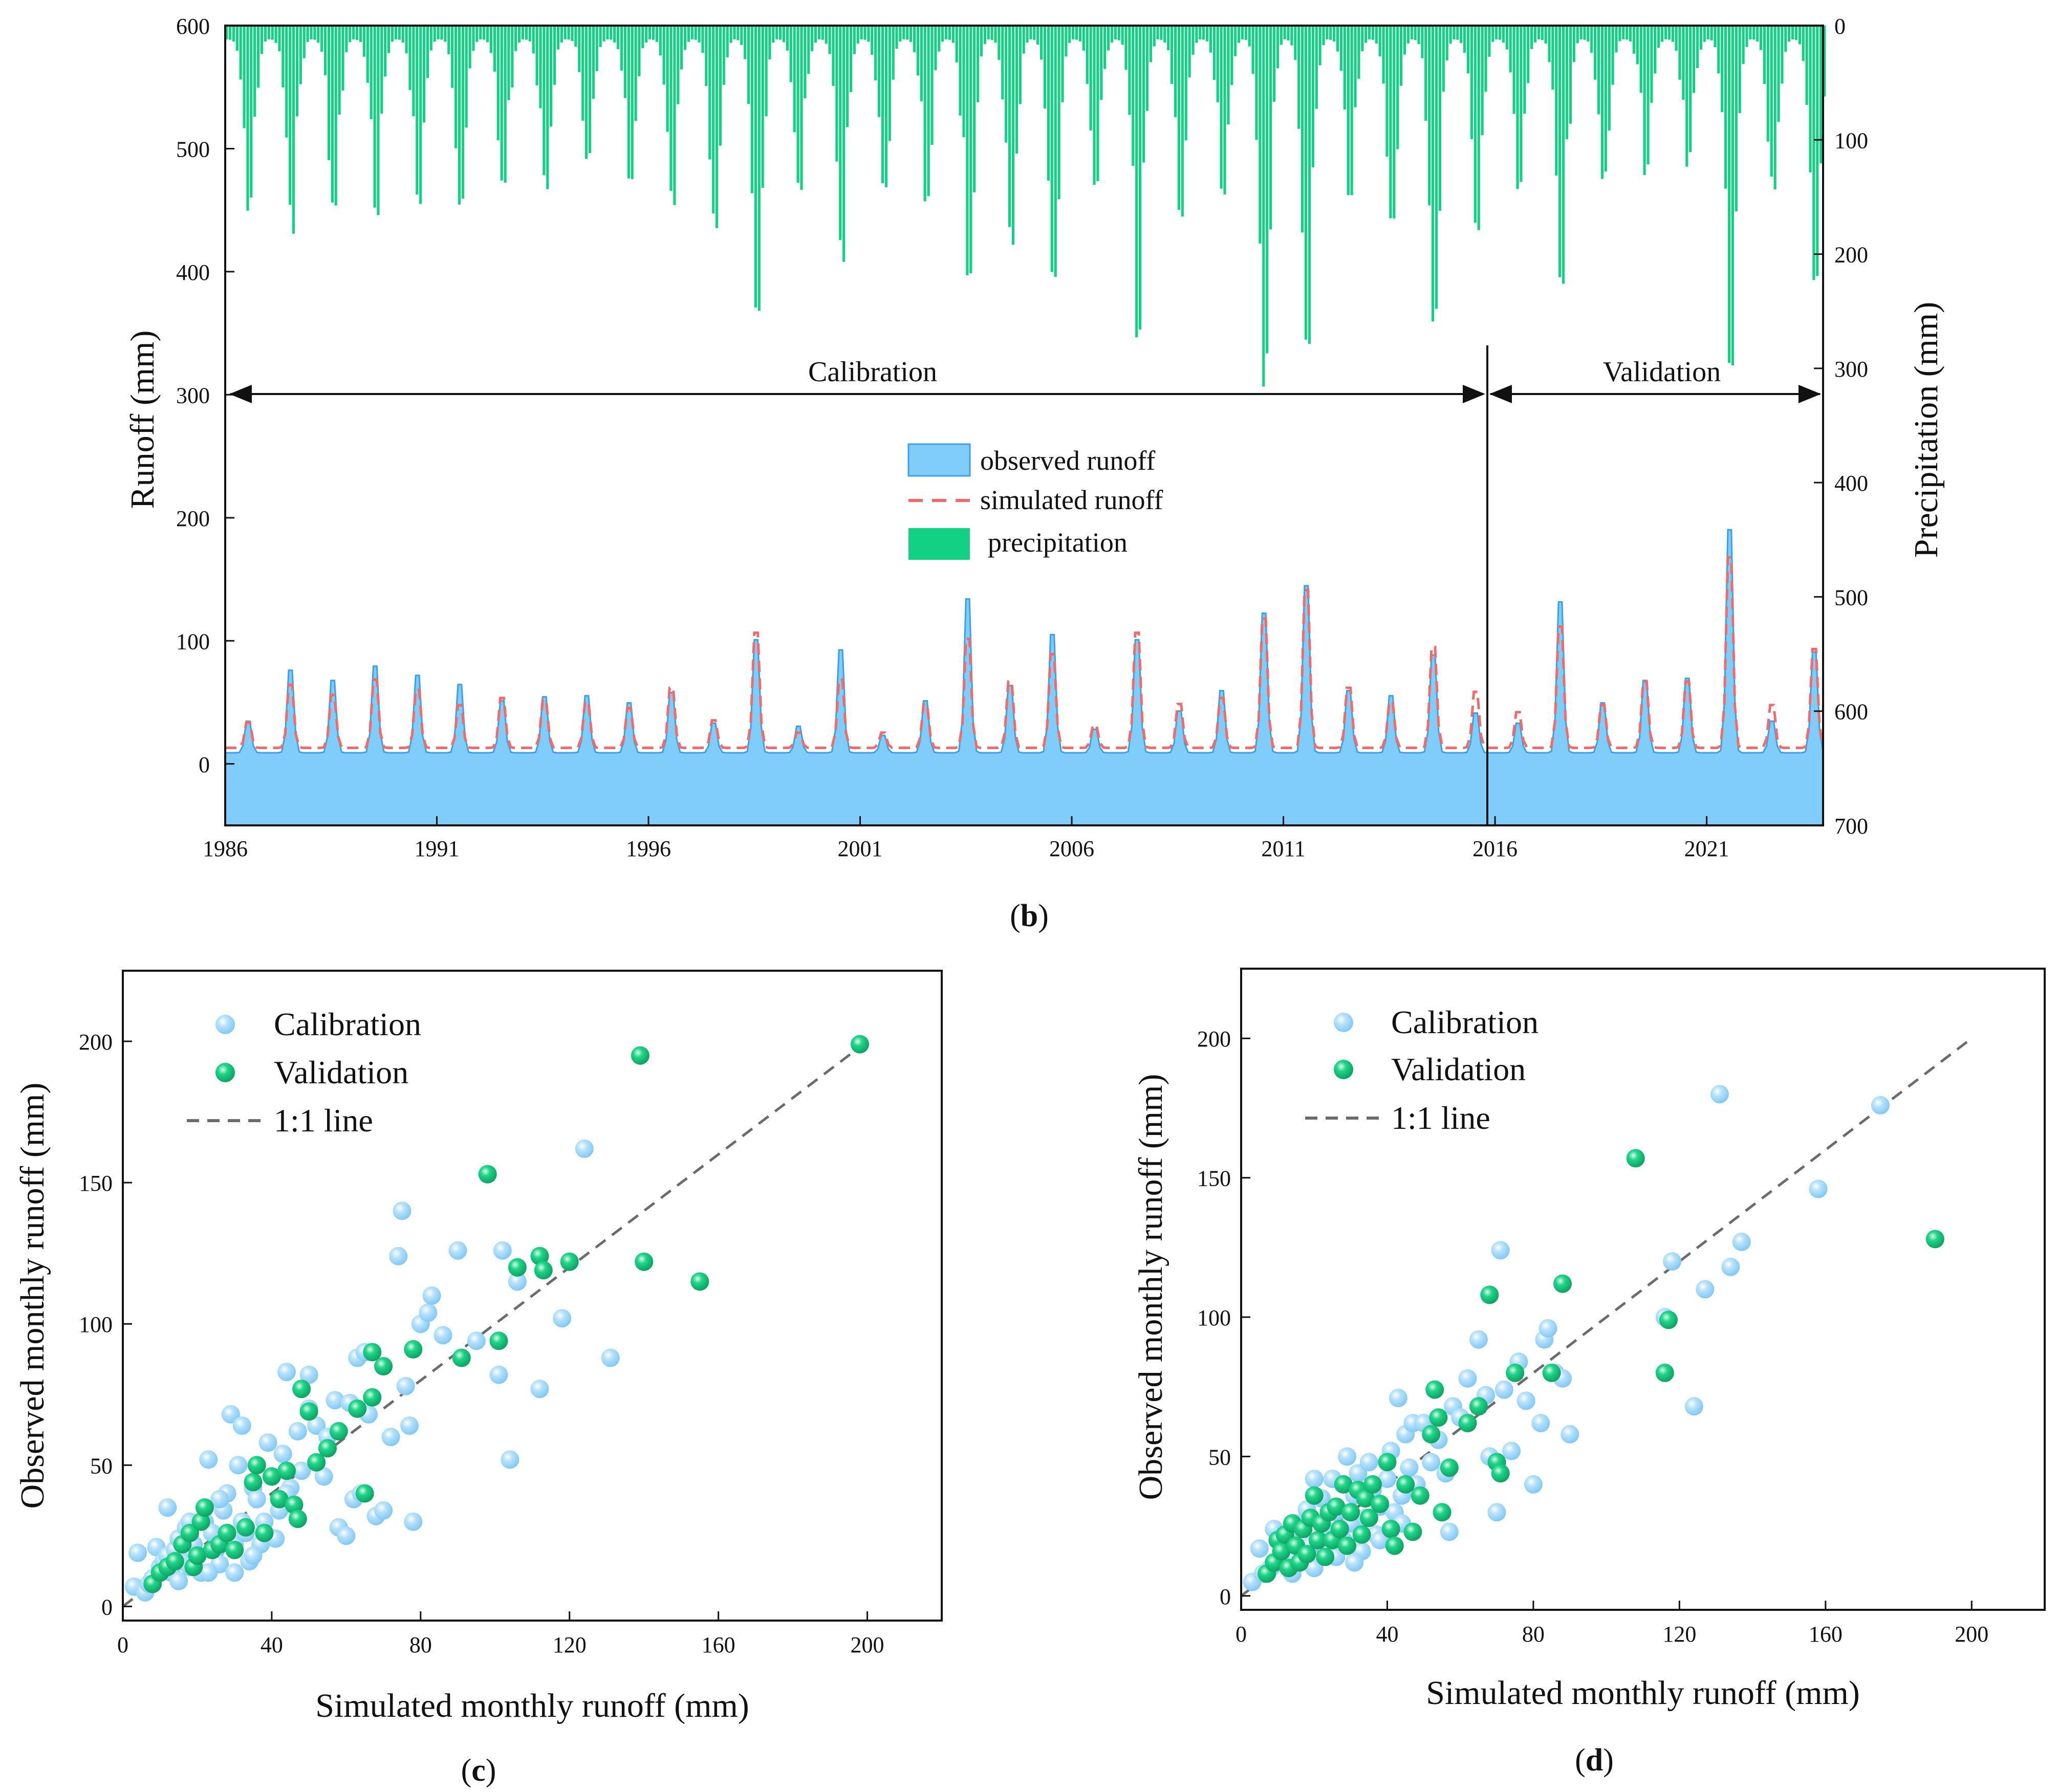 The width and height of the screenshot is (2058, 1792). Describe the element at coordinates (105, 1325) in the screenshot. I see `y-axis-ticks-c: 0 50 100 150 200` at that location.